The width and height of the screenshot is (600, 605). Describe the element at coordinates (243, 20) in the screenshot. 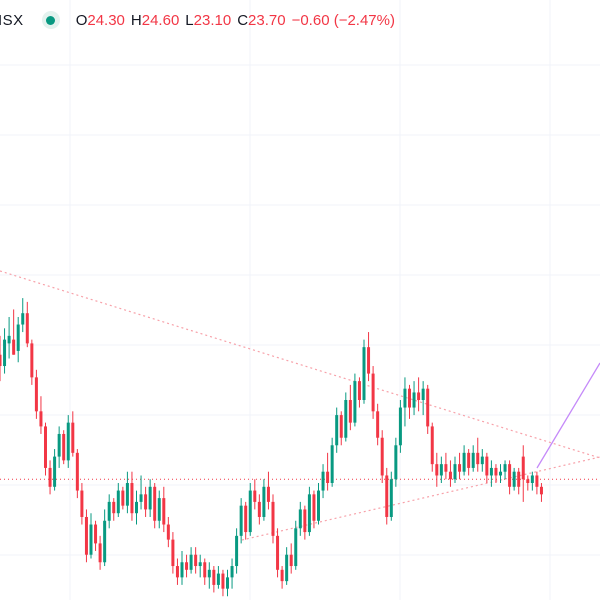

I see `close-label: C` at that location.